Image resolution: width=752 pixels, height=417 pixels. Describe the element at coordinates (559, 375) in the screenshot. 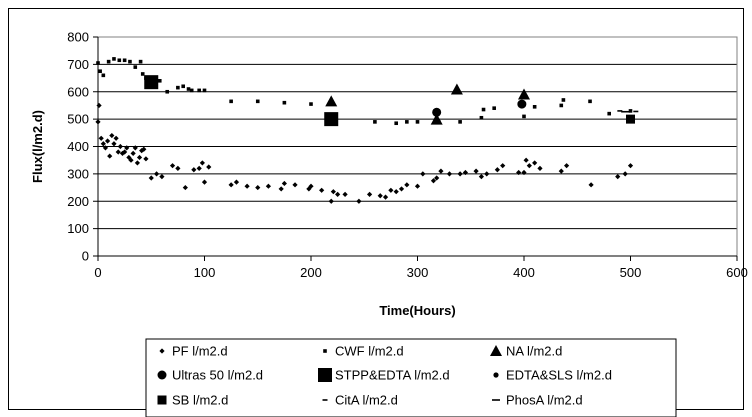

I see `legend-label: EDTA&SLS l/m2.d` at that location.